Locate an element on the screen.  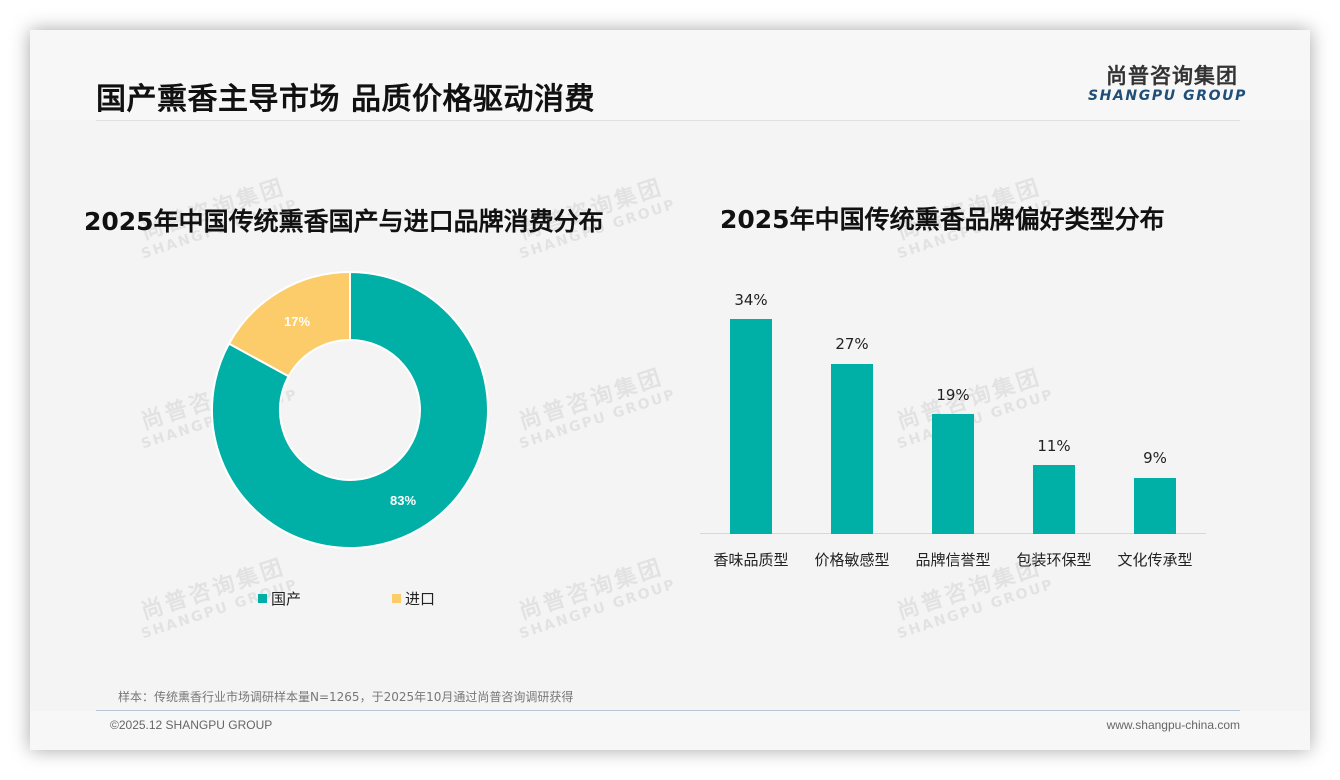
website-link: www.shangpu-china.com is located at coordinates (1173, 725).